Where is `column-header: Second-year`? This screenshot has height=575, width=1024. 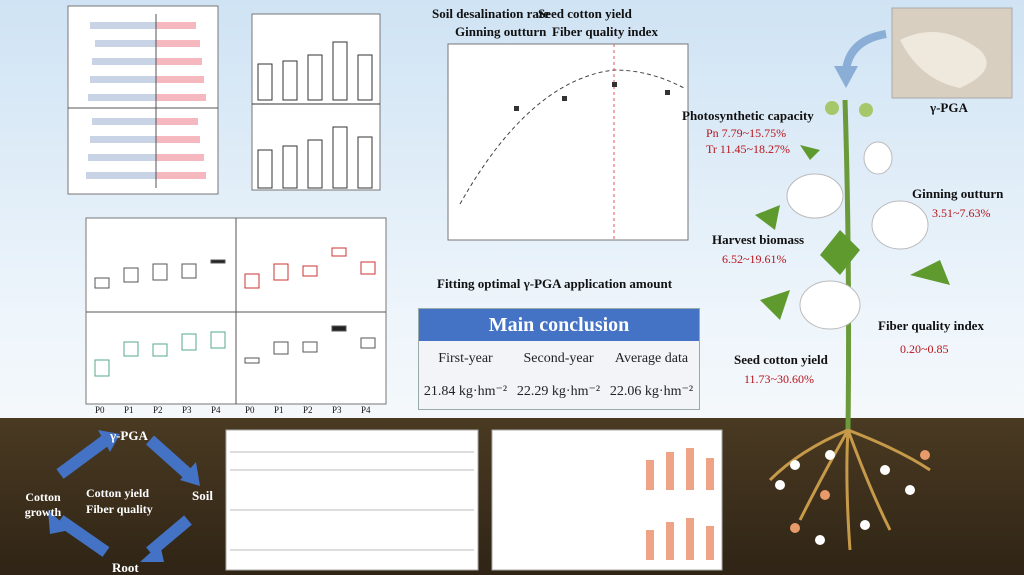 column-header: Second-year is located at coordinates (558, 358).